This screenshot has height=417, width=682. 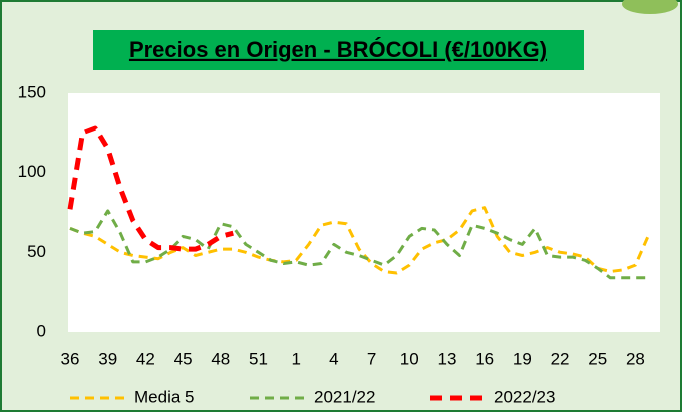 I want to click on chart-title: Precios en Origen - BRÓCOLI (€/100KG), so click(x=338, y=49).